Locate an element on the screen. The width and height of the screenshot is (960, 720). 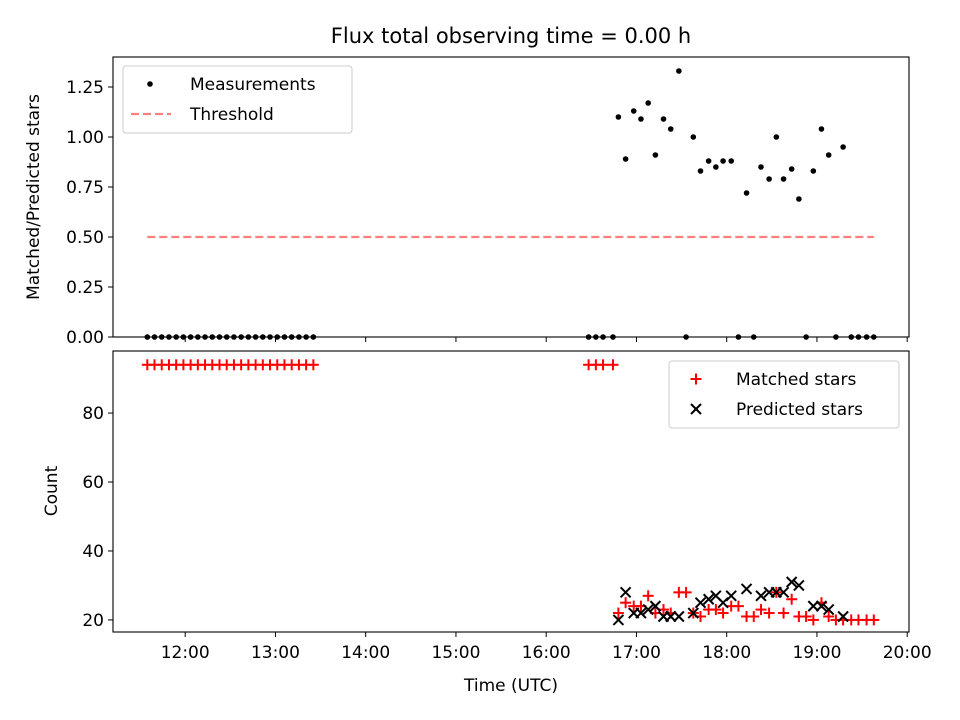
top-y-tick-label: 1.25 is located at coordinates (85, 88).